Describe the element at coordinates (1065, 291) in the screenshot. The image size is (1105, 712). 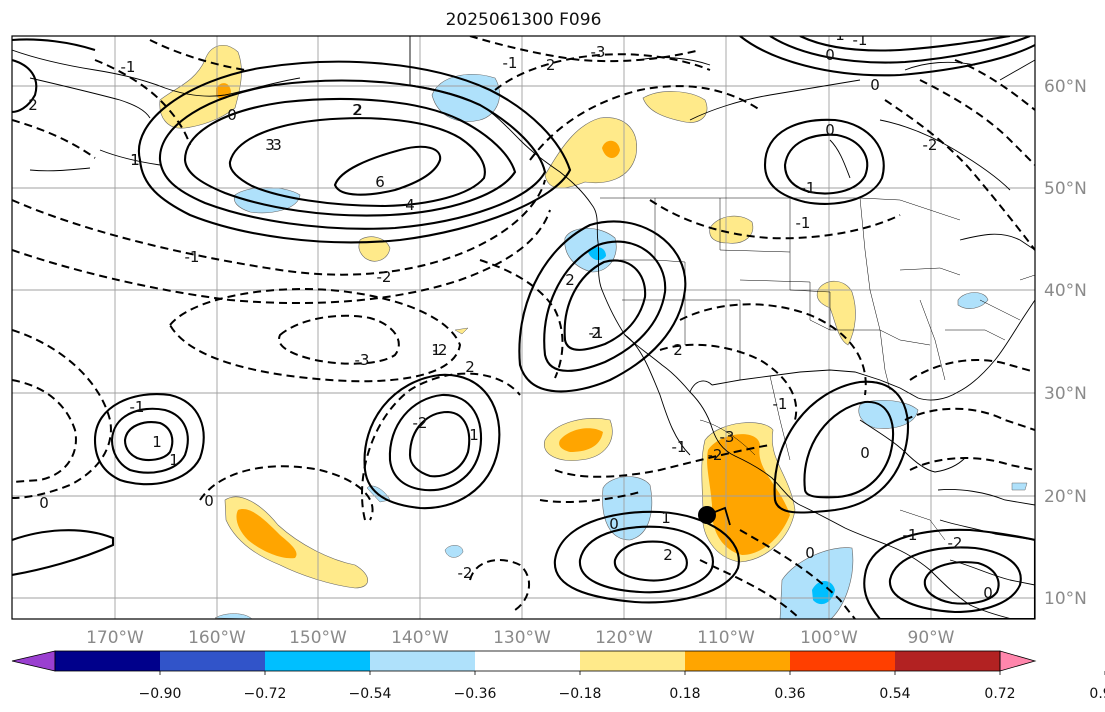
I see `lat-tick-label: 40°N` at that location.